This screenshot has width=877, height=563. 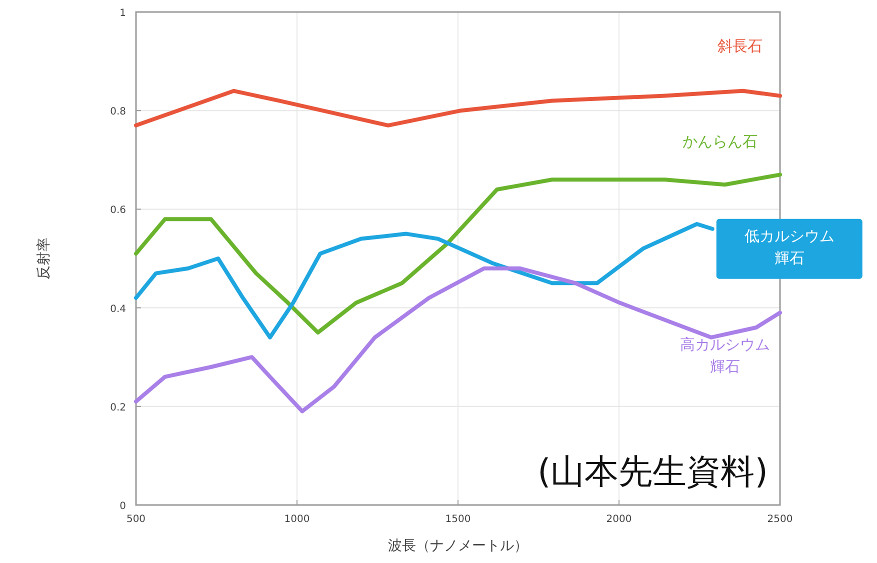 I want to click on y-tick-label: 0.6, so click(x=118, y=210).